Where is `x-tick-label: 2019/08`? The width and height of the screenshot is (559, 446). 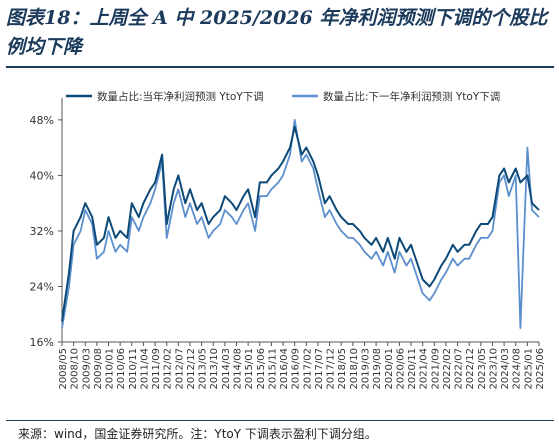
x-tick-label: 2019/08 is located at coordinates (377, 369).